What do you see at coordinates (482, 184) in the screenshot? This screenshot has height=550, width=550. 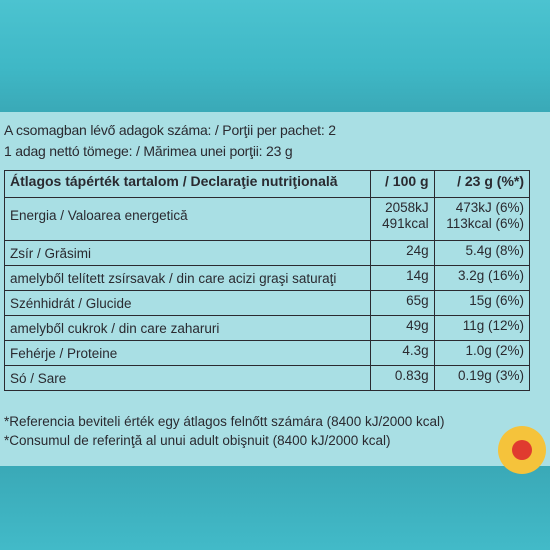 I see `header-per-portion: / 23 g (%*)` at bounding box center [482, 184].